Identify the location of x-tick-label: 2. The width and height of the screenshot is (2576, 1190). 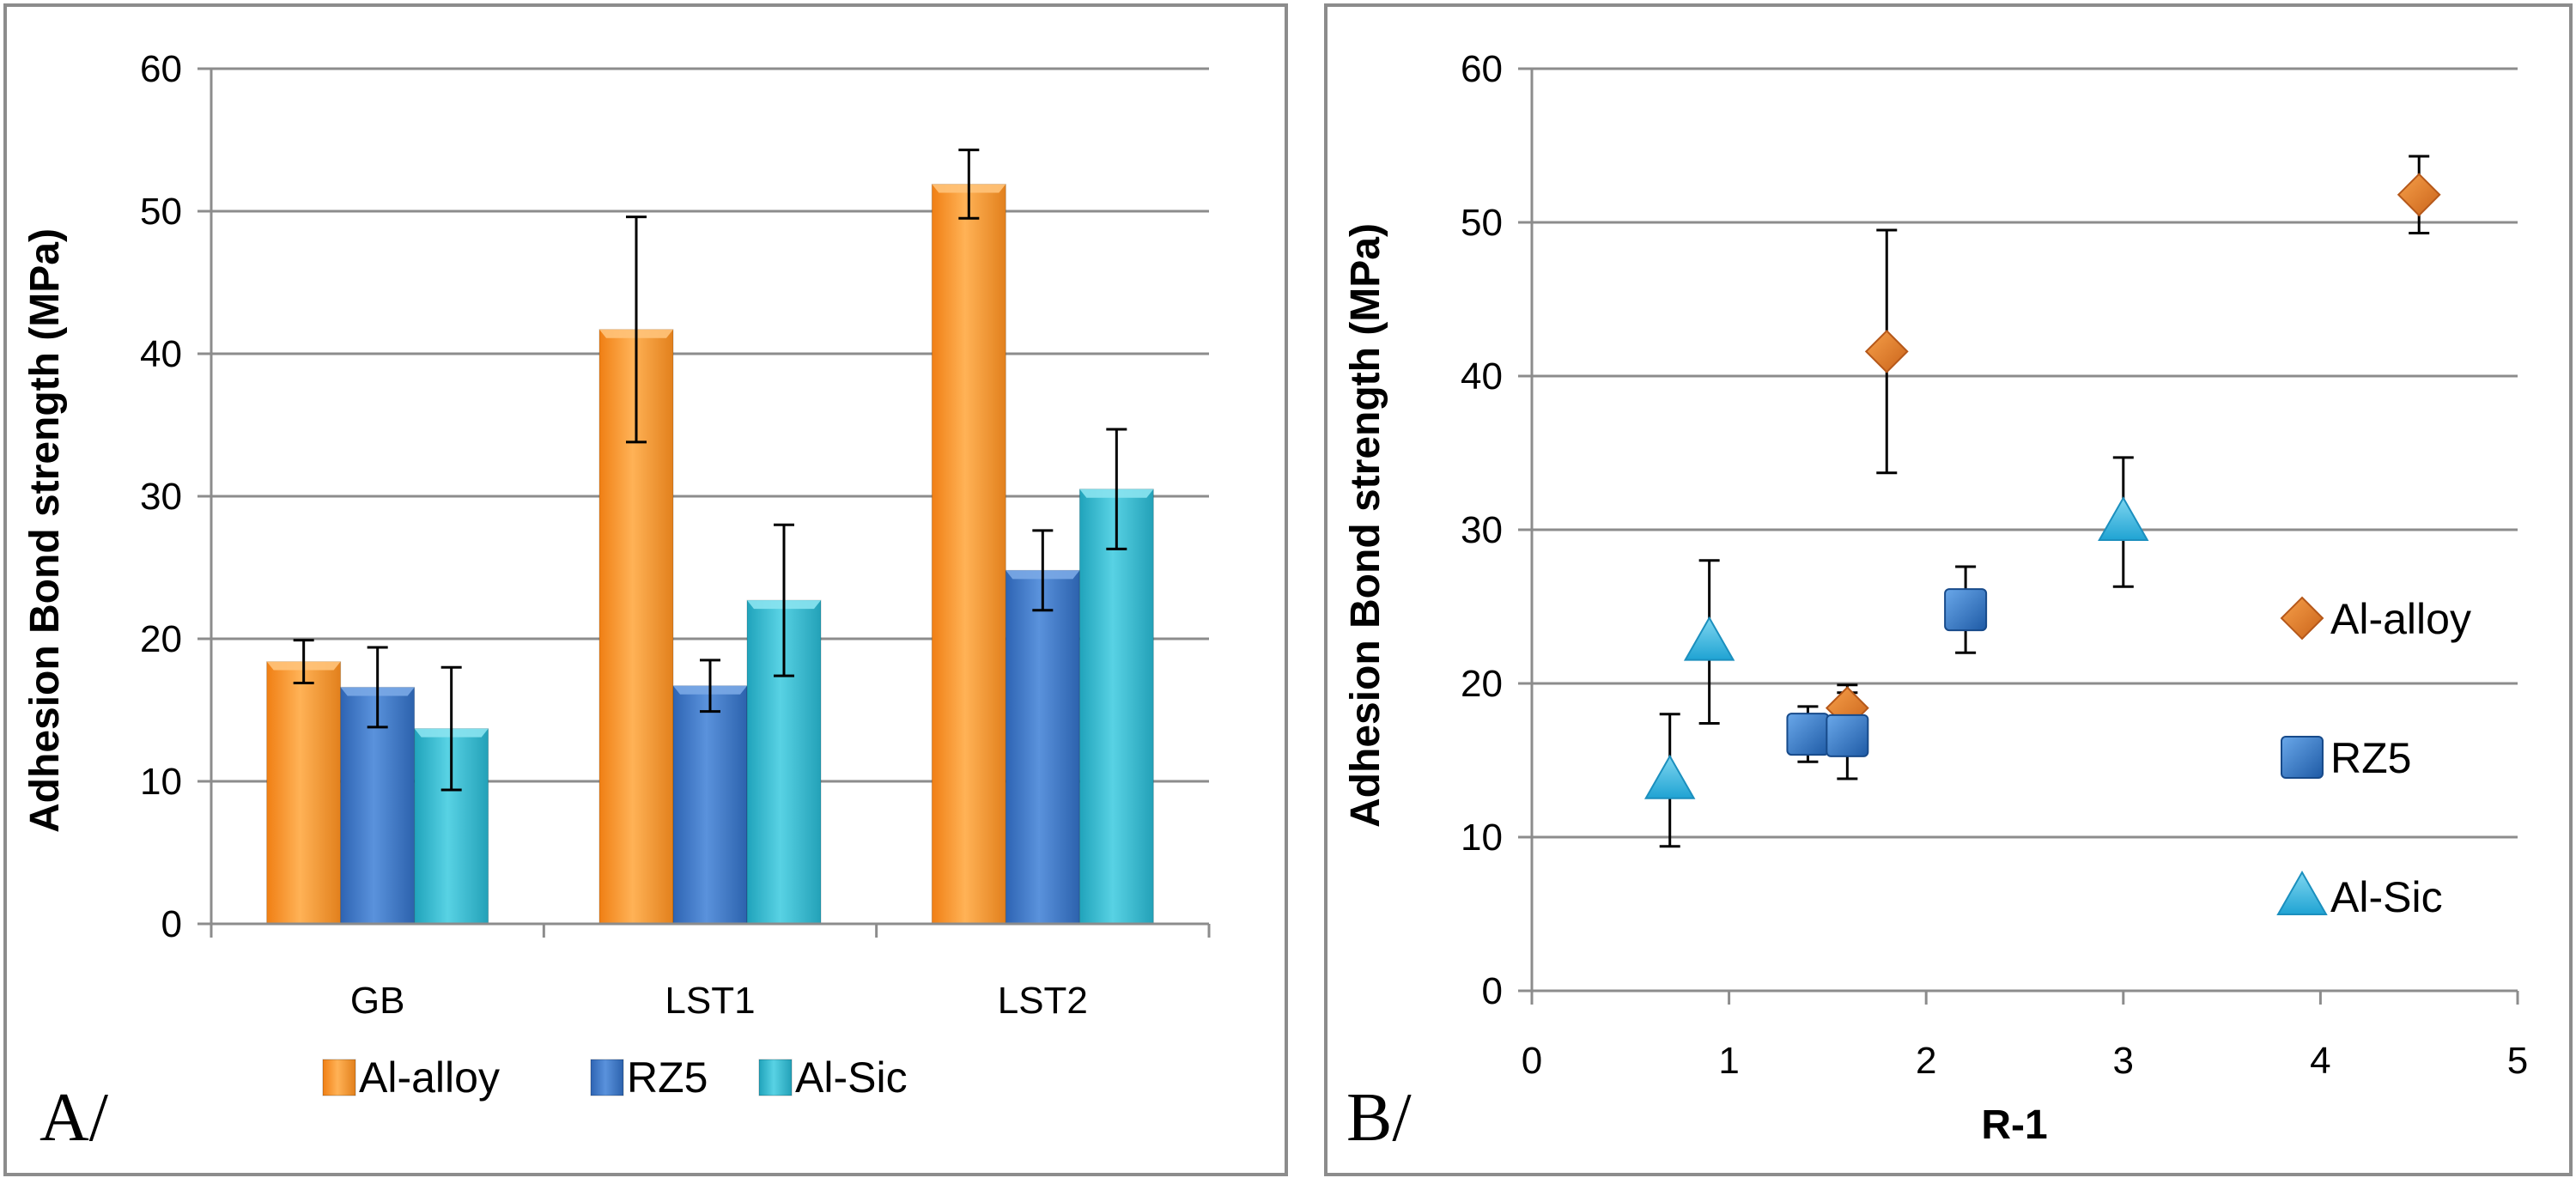
(1926, 1061).